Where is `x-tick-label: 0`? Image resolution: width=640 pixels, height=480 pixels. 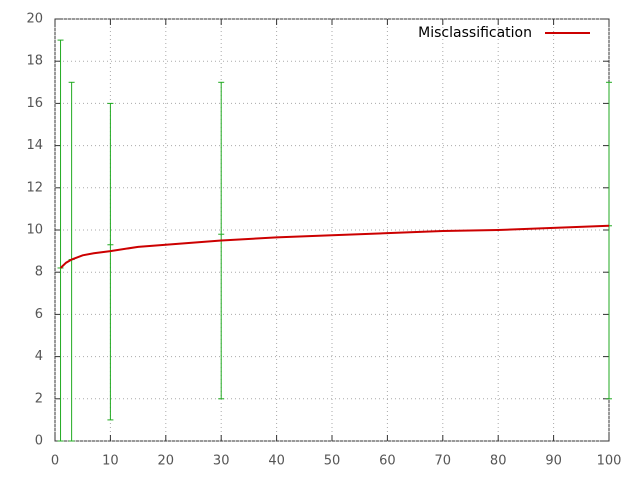 x-tick-label: 0 is located at coordinates (55, 461).